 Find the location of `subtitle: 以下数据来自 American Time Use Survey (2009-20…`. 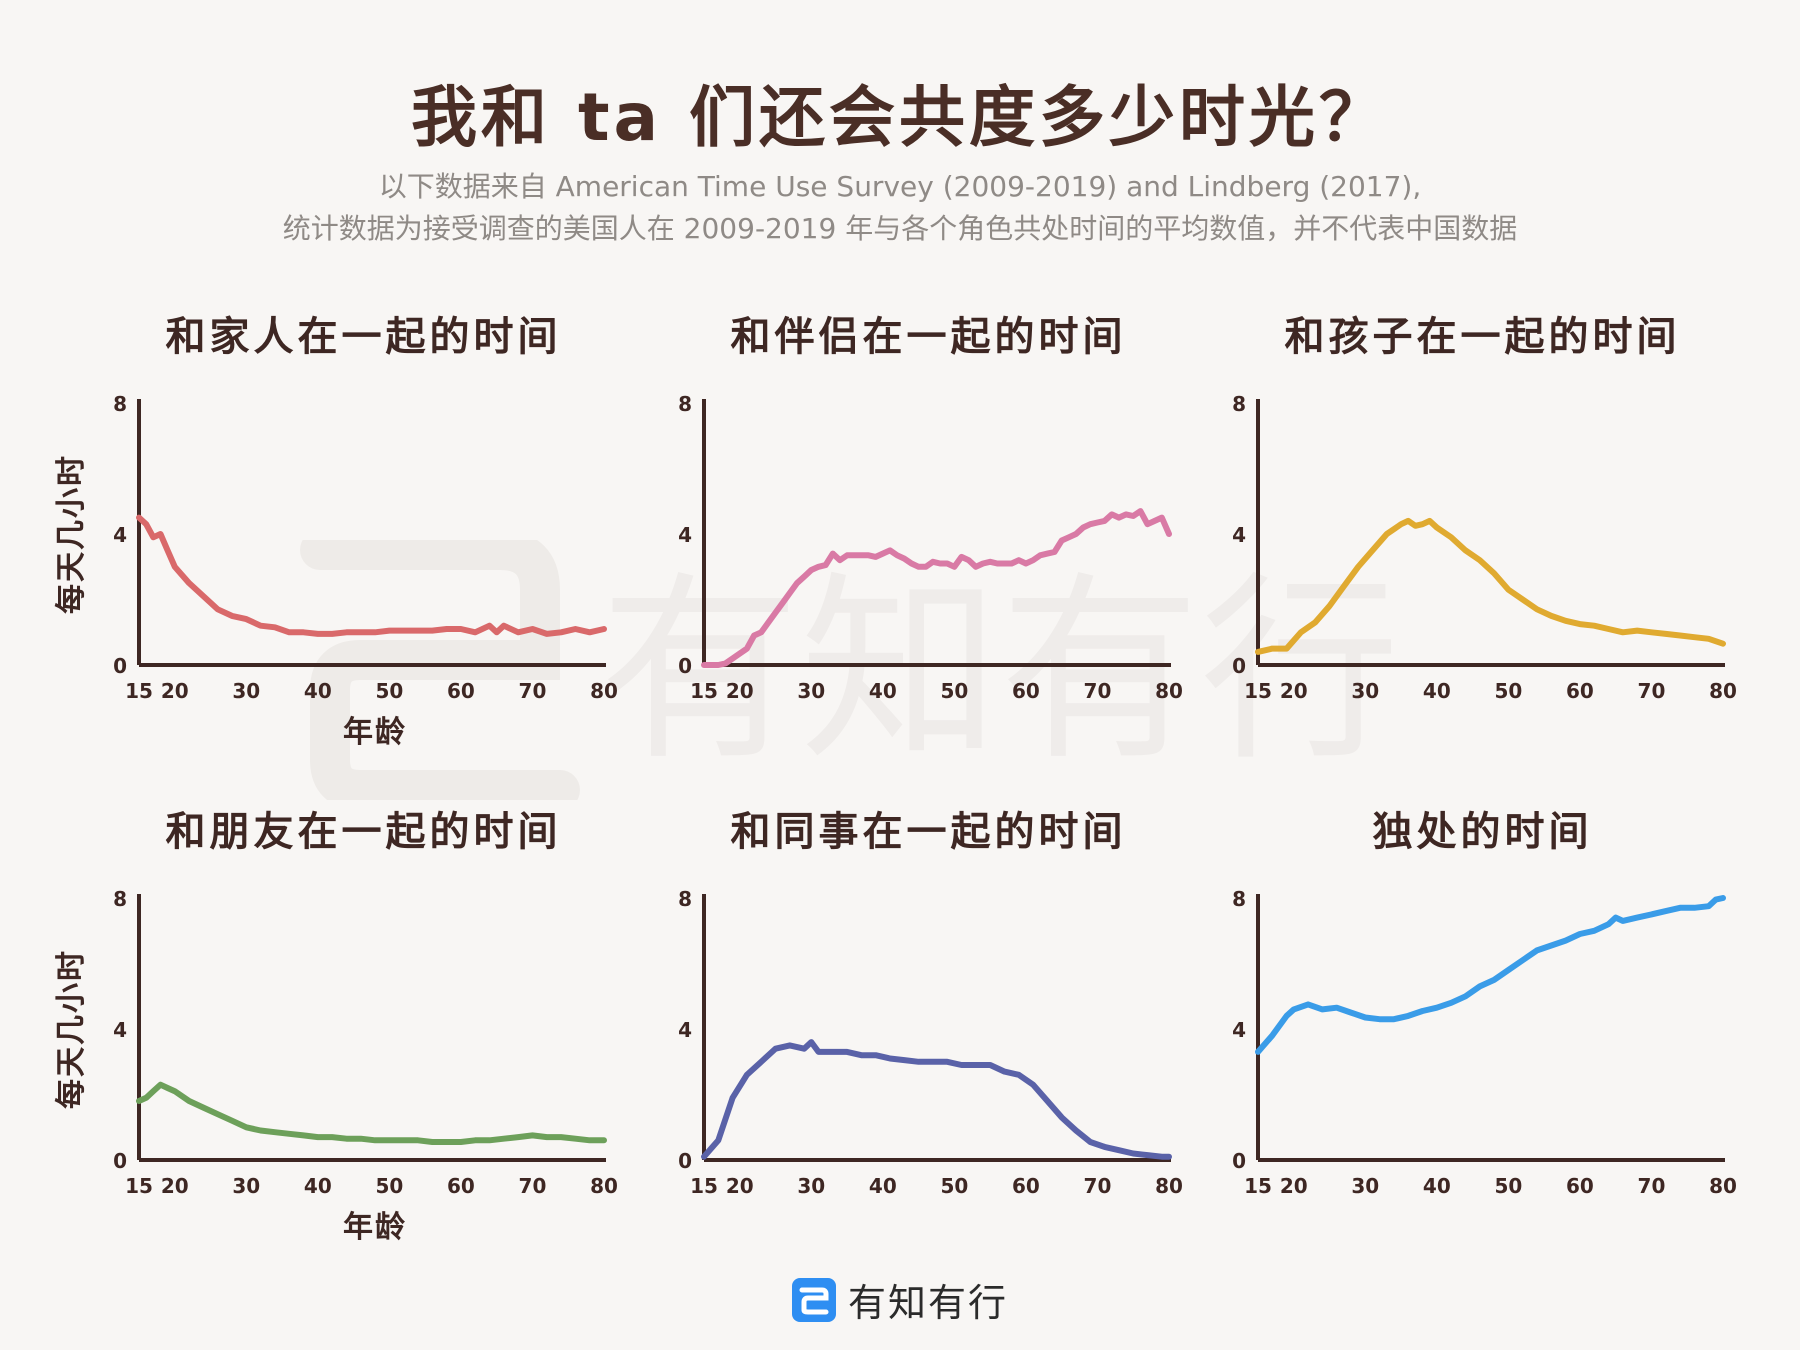

subtitle: 以下数据来自 American Time Use Survey (2009-20… is located at coordinates (900, 208).